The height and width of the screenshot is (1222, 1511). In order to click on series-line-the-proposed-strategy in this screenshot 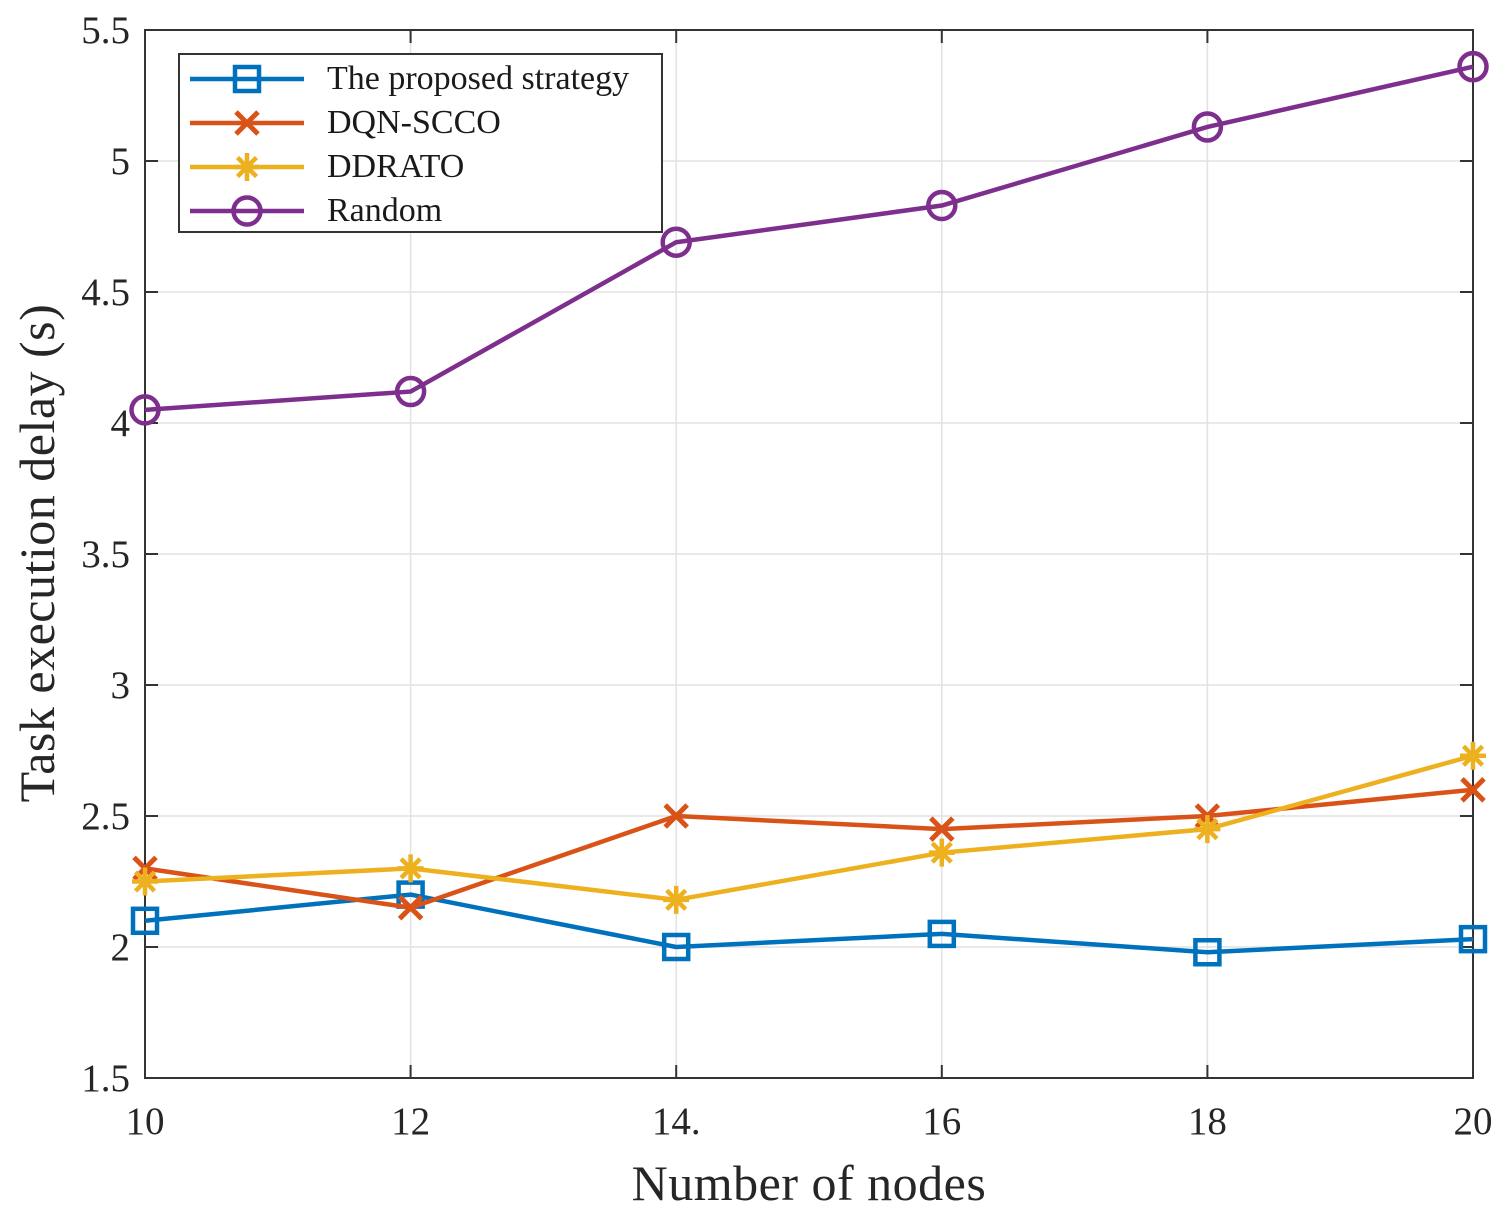, I will do `click(809, 923)`.